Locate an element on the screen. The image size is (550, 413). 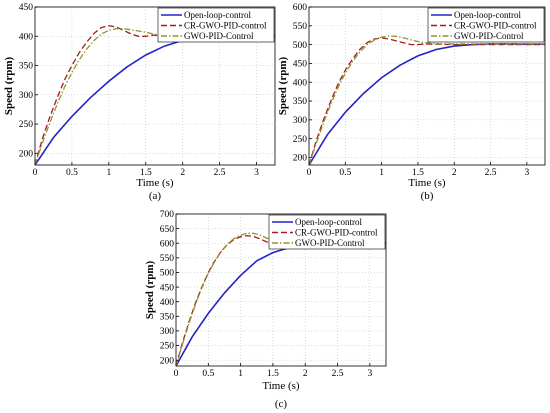
legend-box is located at coordinates (327, 232).